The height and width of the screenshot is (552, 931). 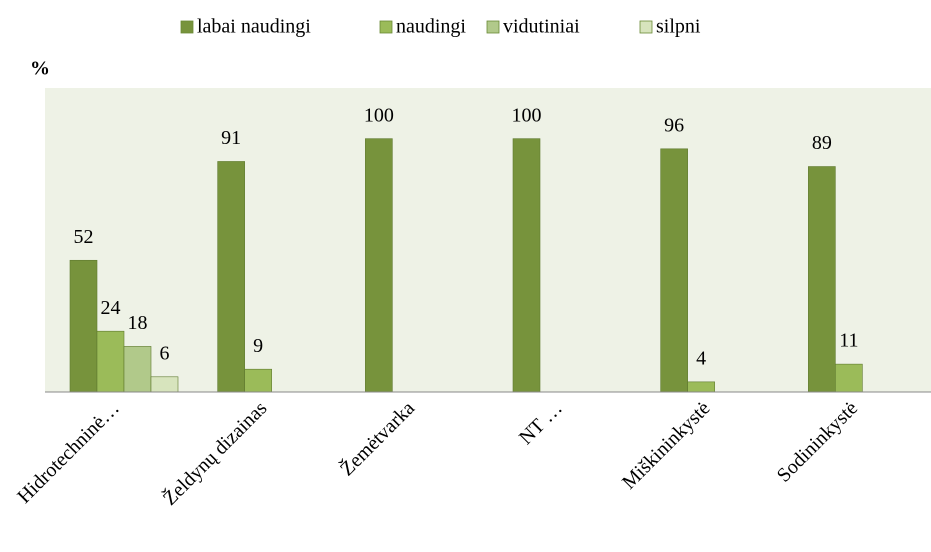 What do you see at coordinates (231, 138) in the screenshot?
I see `data-label: 91` at bounding box center [231, 138].